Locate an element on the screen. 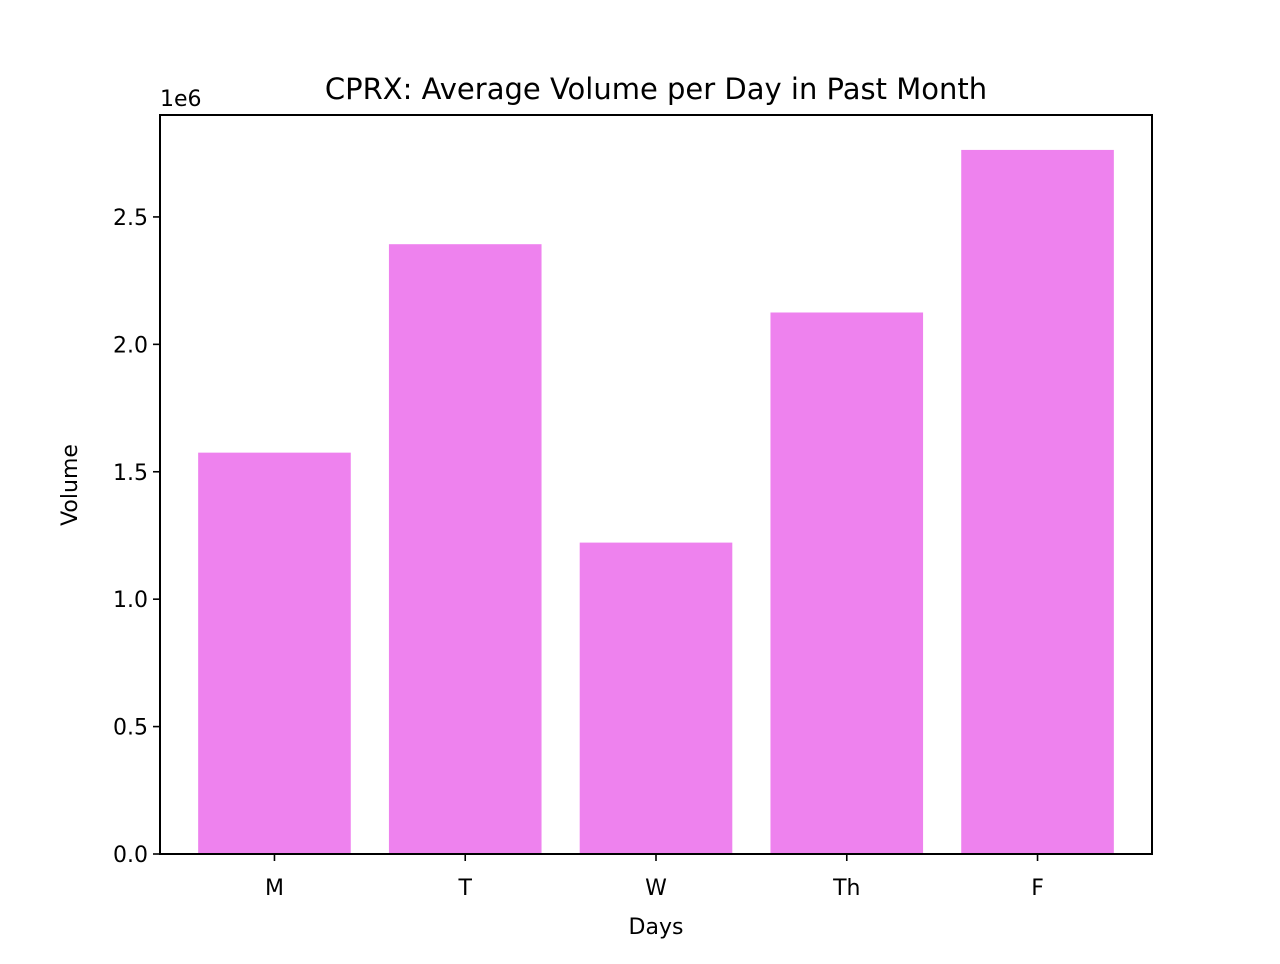  y-axis-offset-label: 1e6 is located at coordinates (181, 99).